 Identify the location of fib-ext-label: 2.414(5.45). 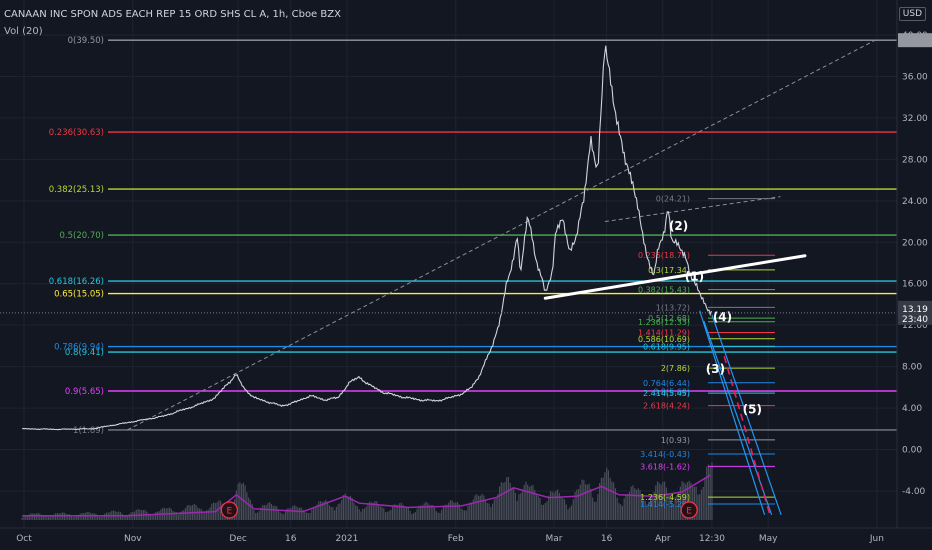
(666, 393).